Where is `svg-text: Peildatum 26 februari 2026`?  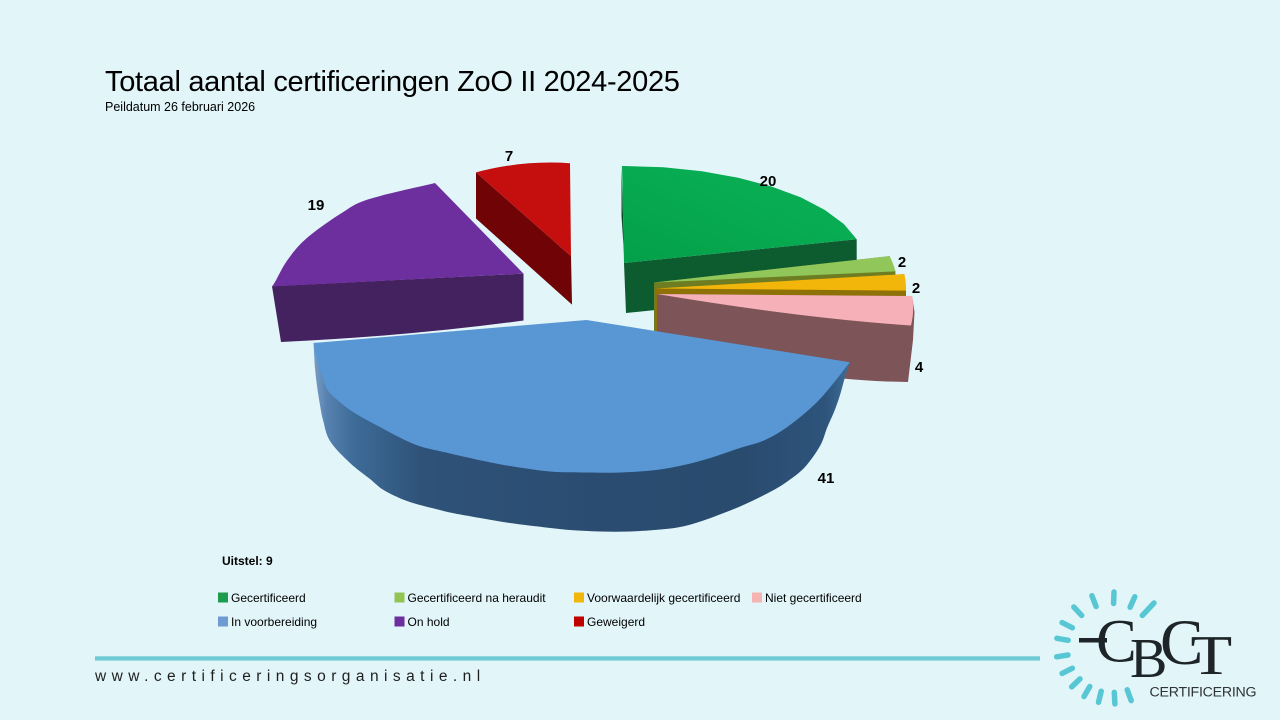
svg-text: Peildatum 26 februari 2026 is located at coordinates (180, 107).